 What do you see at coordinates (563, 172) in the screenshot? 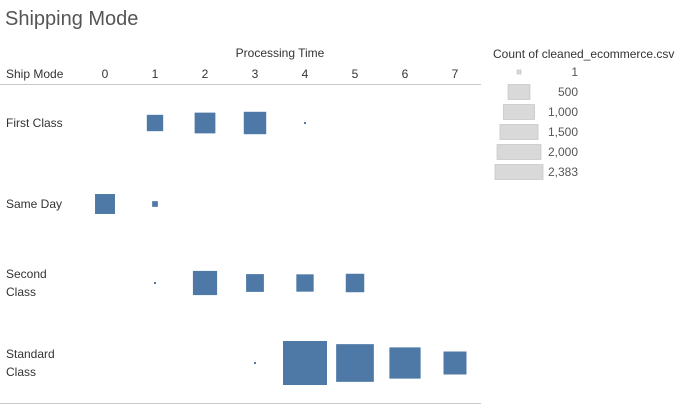
I see `legend-label: 2,383` at bounding box center [563, 172].